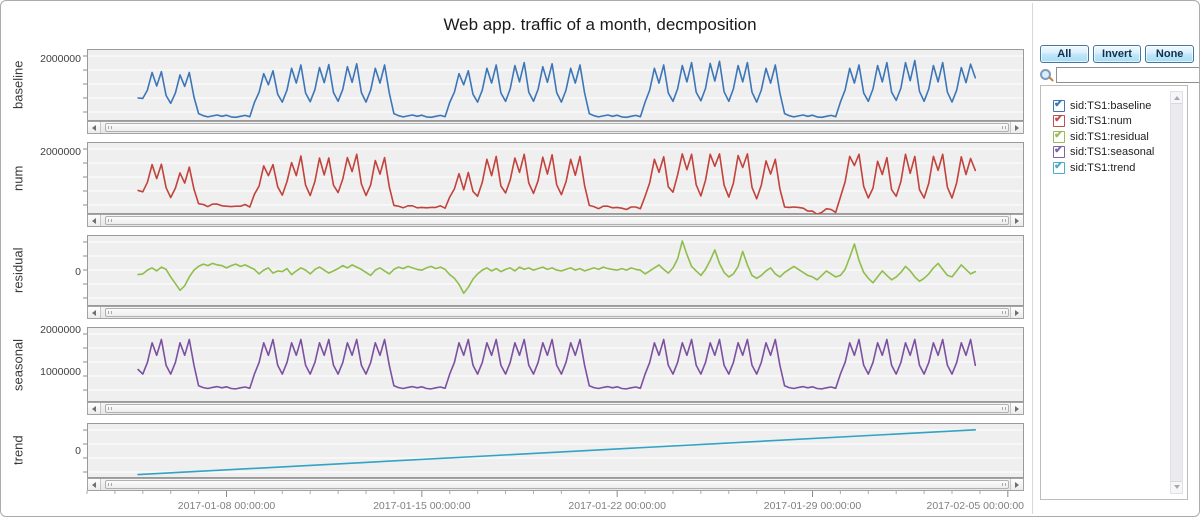 The width and height of the screenshot is (1200, 517). I want to click on plot-residual, so click(551, 270).